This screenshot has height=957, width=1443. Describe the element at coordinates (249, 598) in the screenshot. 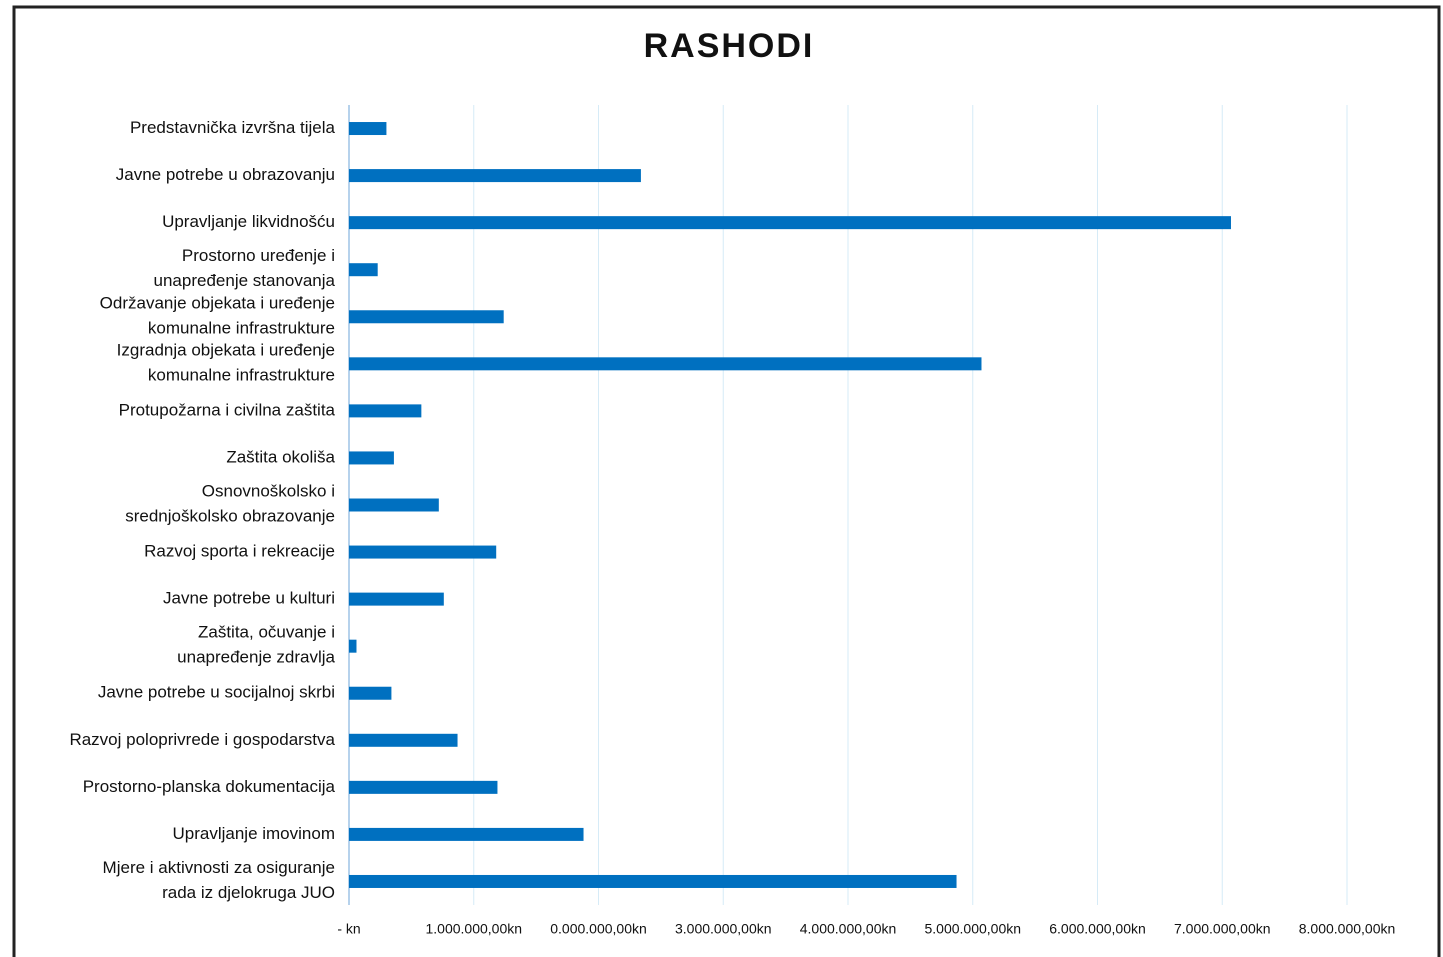

I see `y-tick-label: Javne potrebe u kulturi` at that location.